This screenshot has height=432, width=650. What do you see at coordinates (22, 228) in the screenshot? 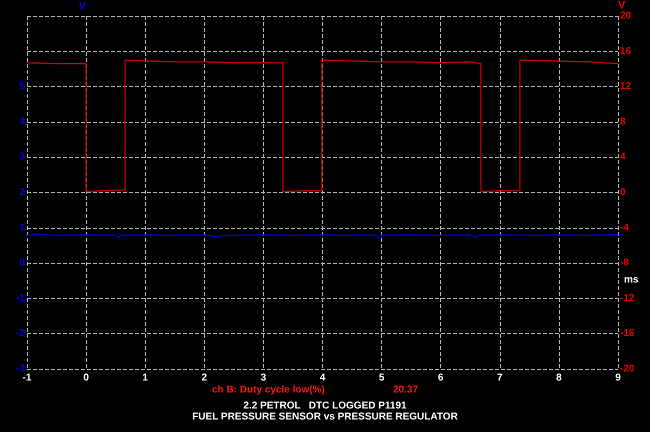
I see `y-tick-label: 1` at bounding box center [22, 228].